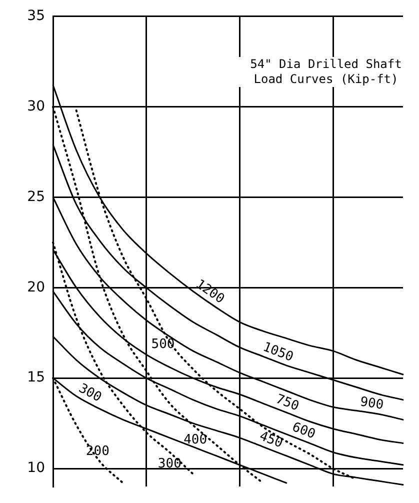 Image resolution: width=419 pixels, height=503 pixels. What do you see at coordinates (36, 196) in the screenshot?
I see `y-tick-label: 25` at bounding box center [36, 196].